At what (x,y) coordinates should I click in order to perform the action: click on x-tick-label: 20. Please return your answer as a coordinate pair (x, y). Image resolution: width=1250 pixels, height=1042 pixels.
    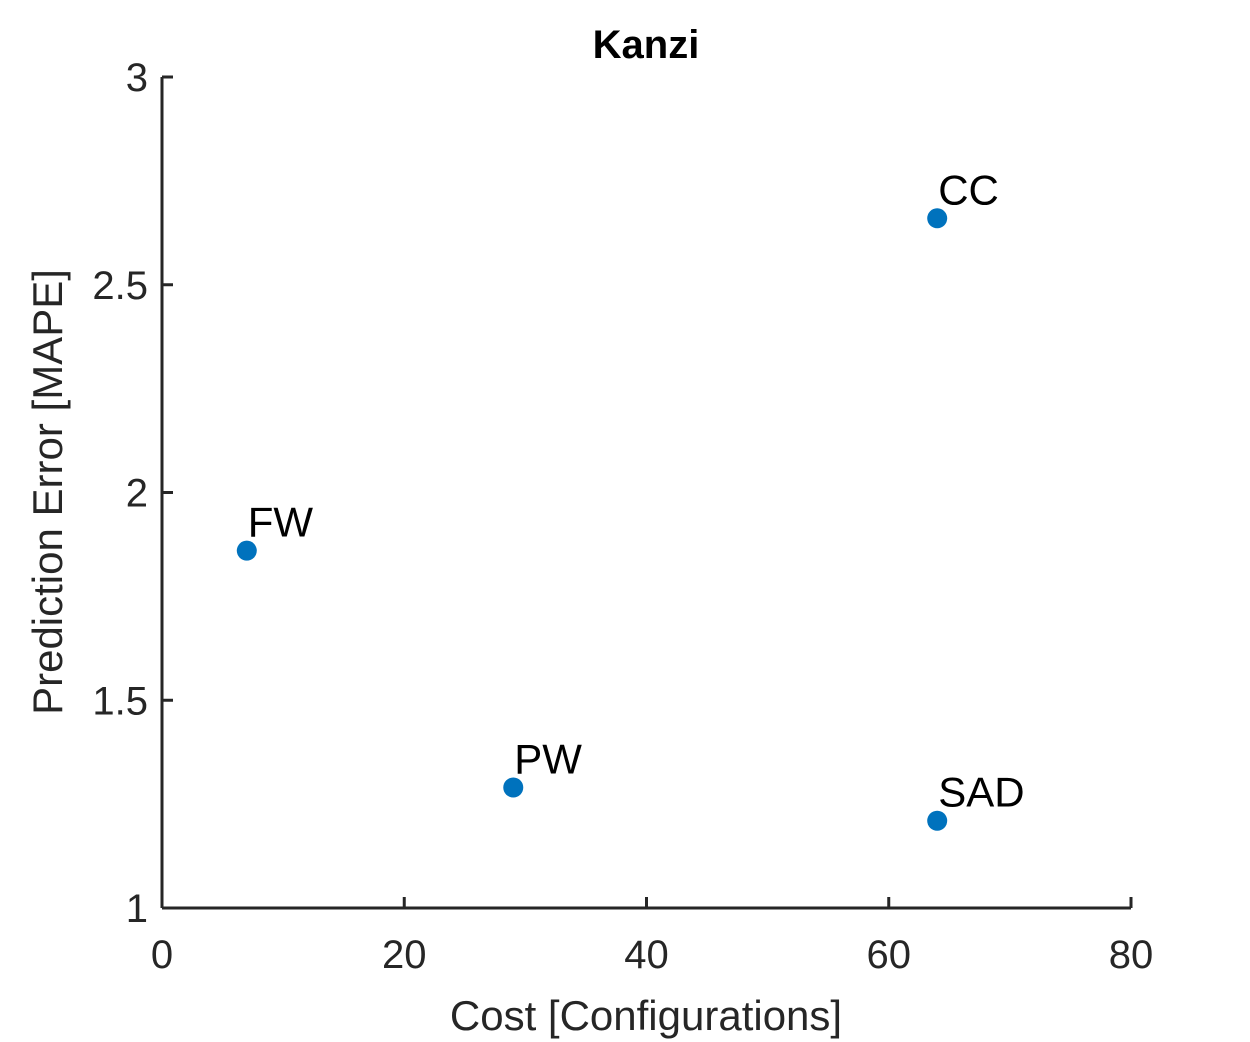
    Looking at the image, I should click on (404, 955).